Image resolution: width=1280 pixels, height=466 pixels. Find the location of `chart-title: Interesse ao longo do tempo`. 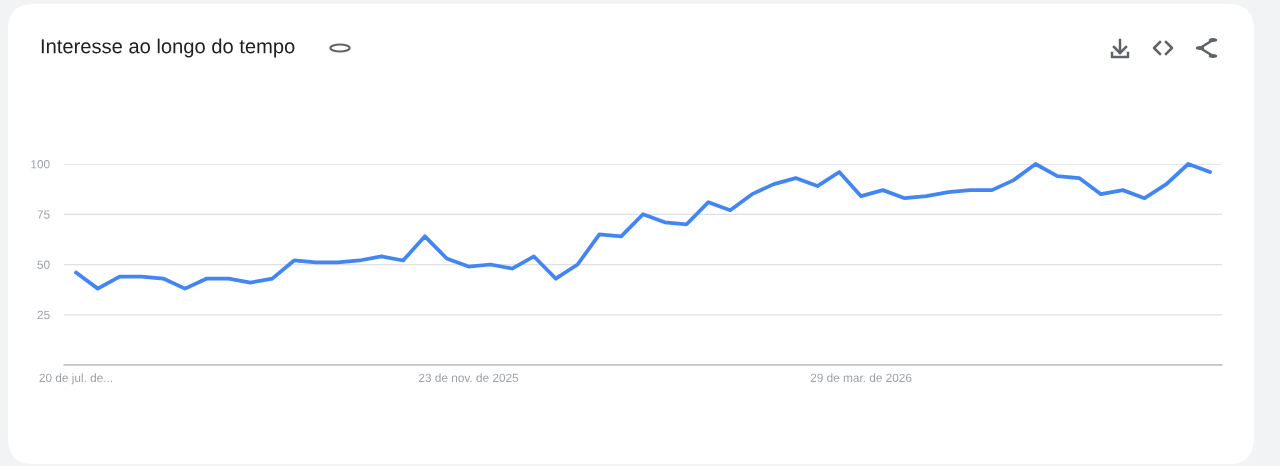

chart-title: Interesse ao longo do tempo is located at coordinates (168, 48).